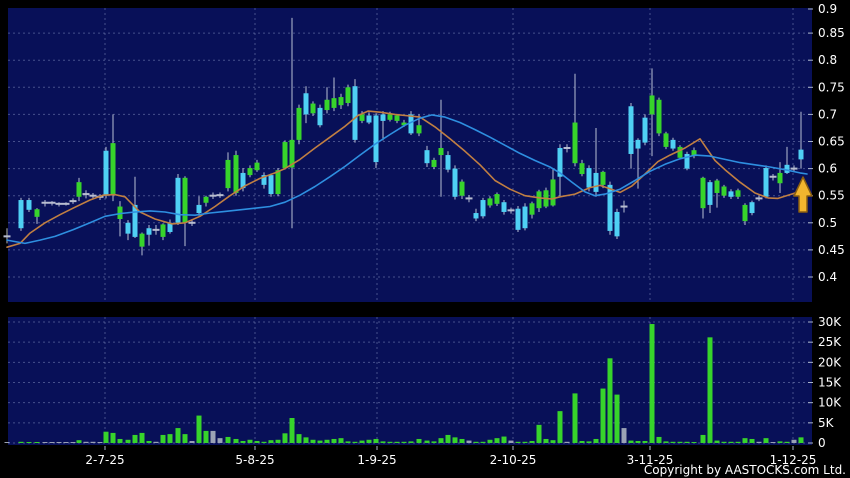  Describe the element at coordinates (830, 322) in the screenshot. I see `volume-axis-label: 30K` at that location.